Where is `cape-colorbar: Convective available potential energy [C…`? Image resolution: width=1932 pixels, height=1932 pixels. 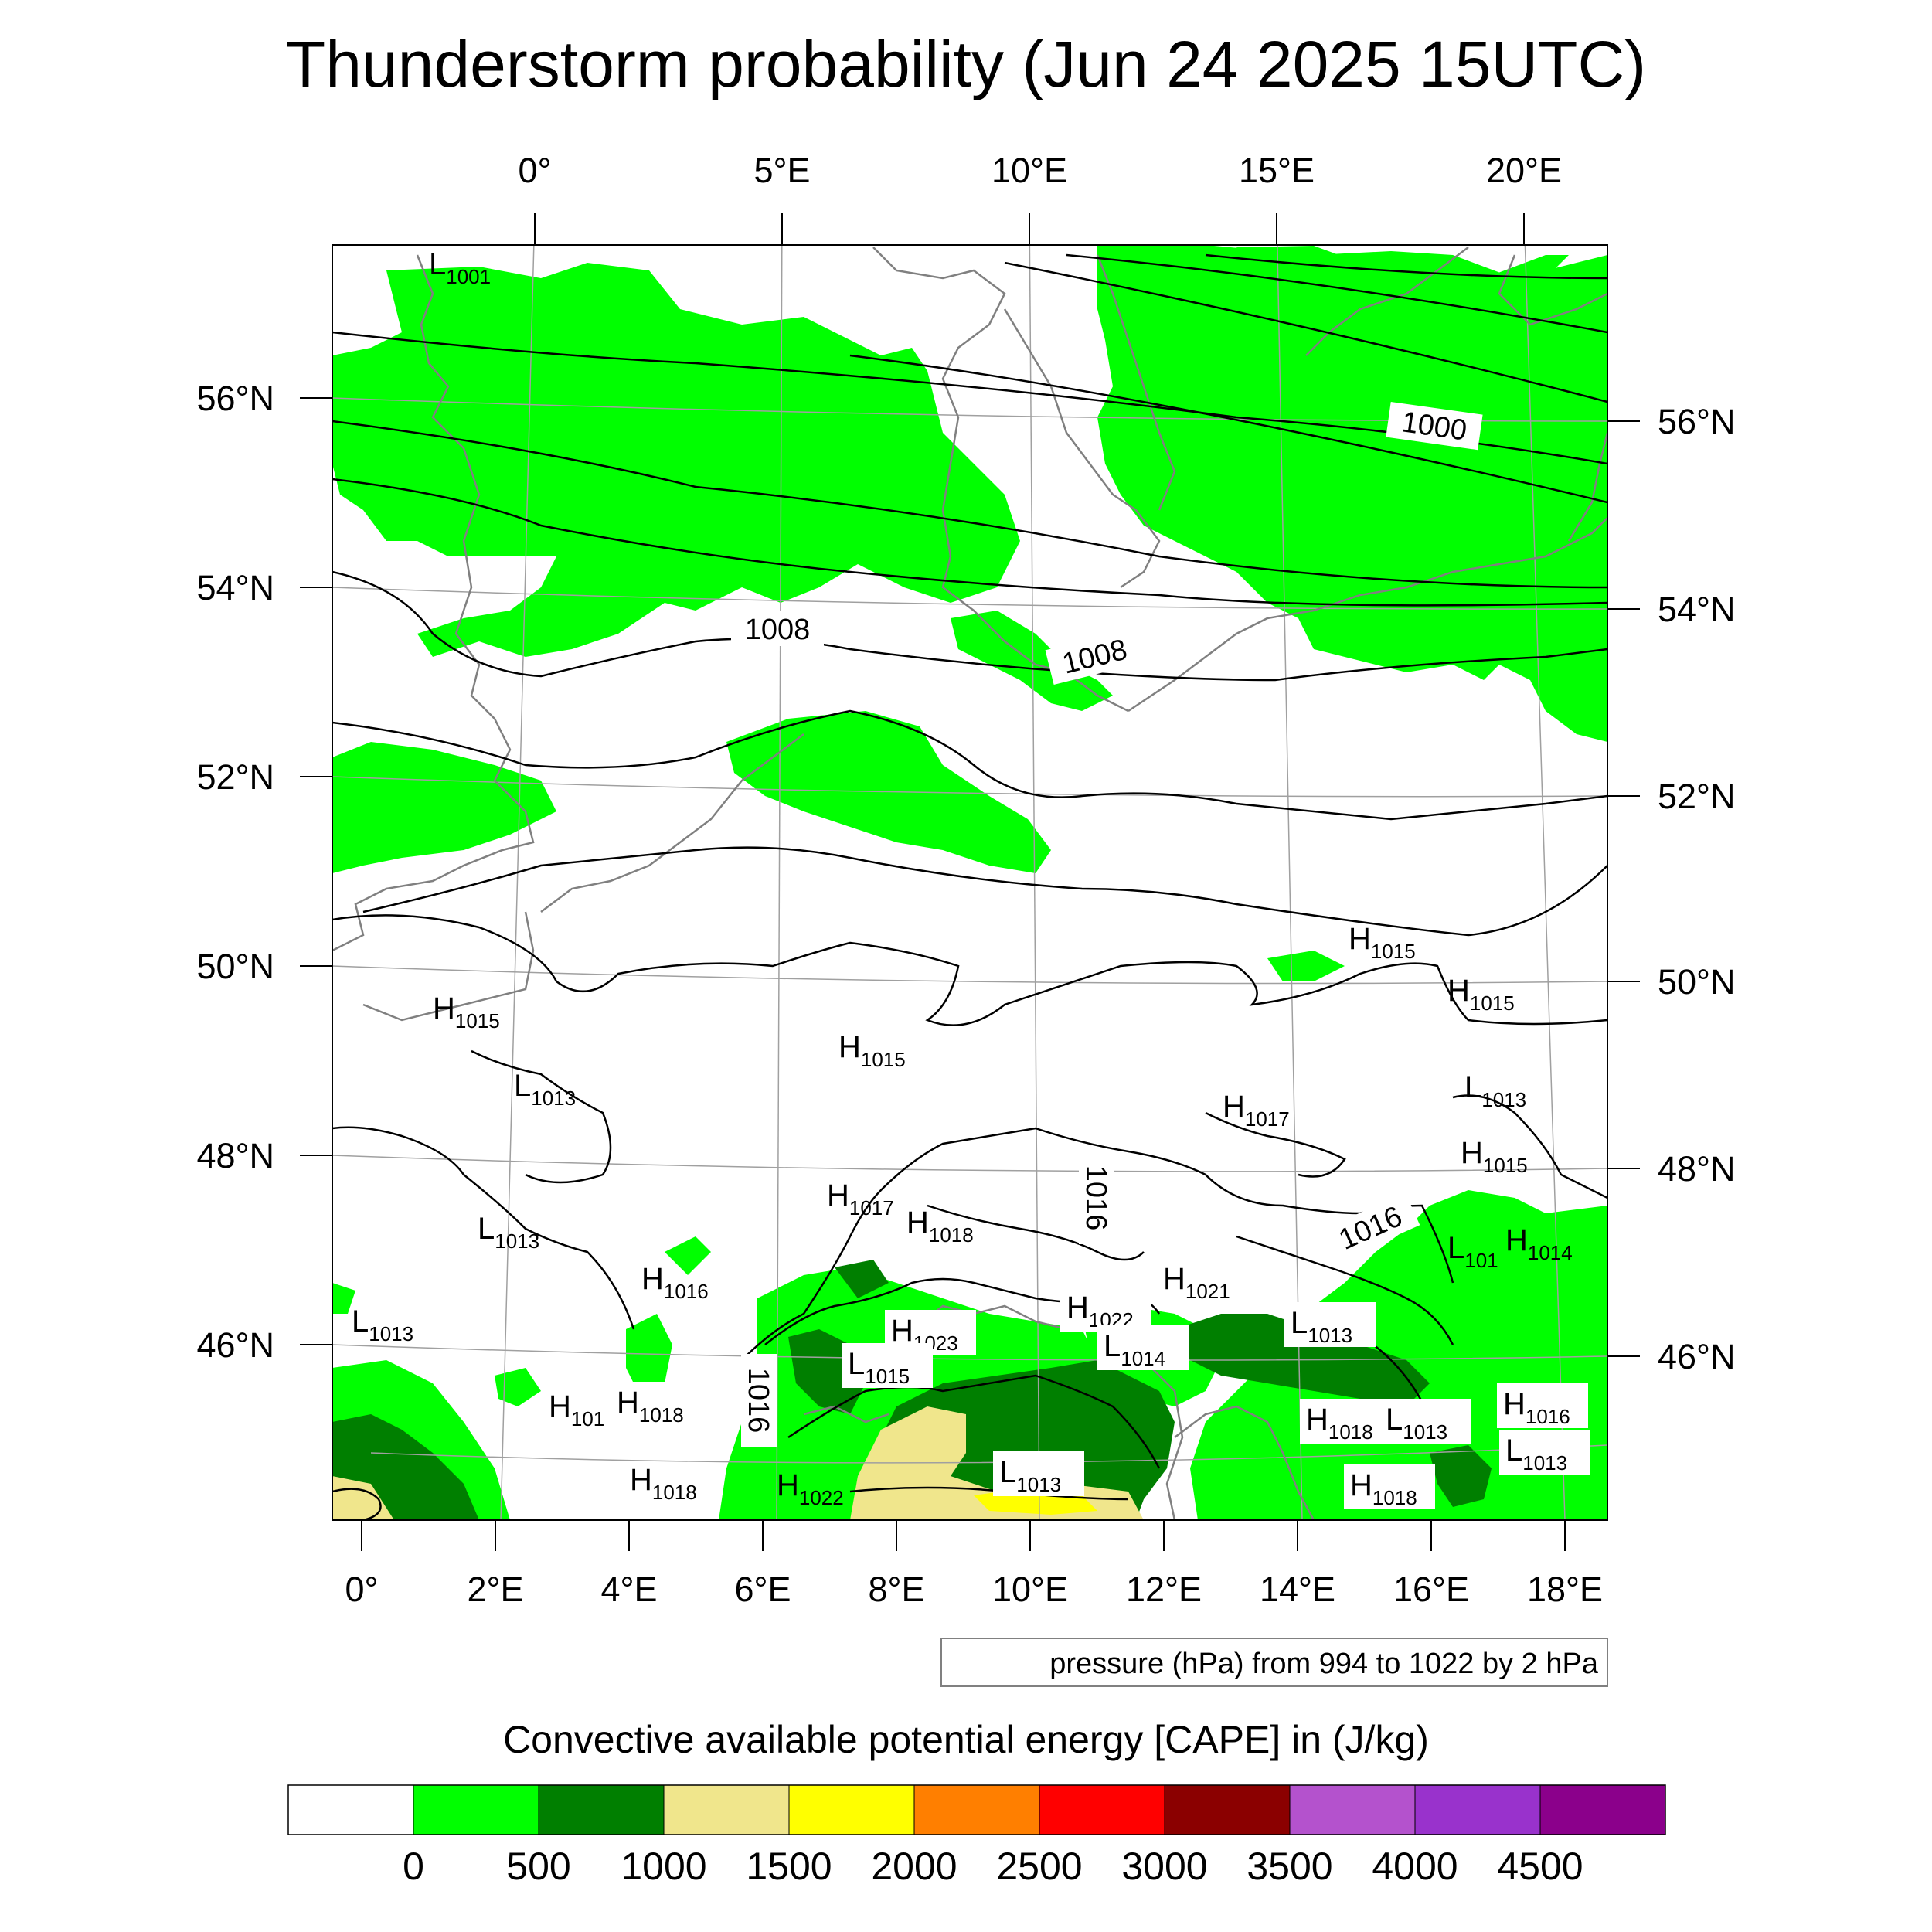
cape-colorbar: Convective available potential energy [C… is located at coordinates (977, 1803).